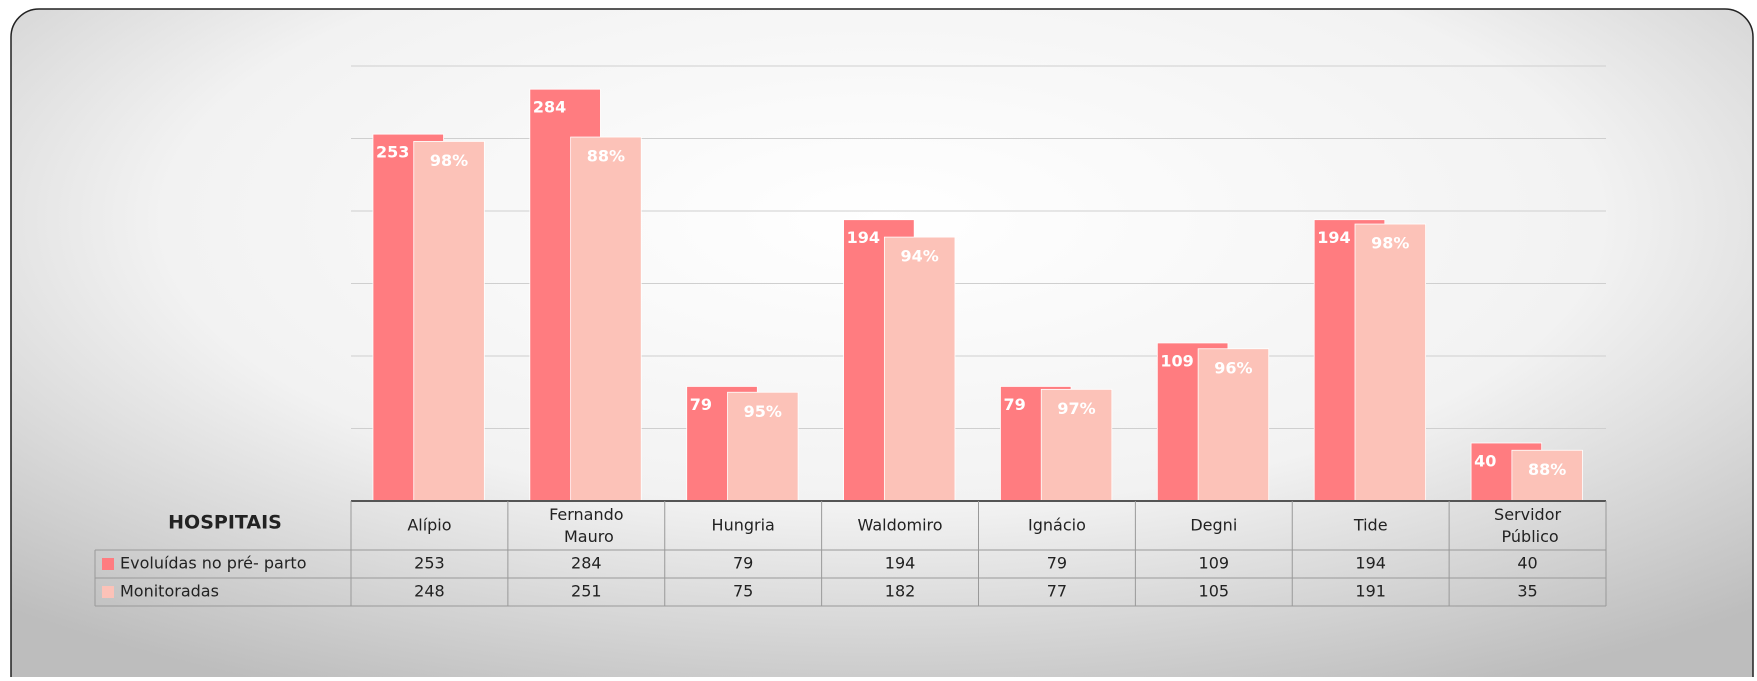 The image size is (1757, 681). Describe the element at coordinates (429, 591) in the screenshot. I see `table-cell: 248` at that location.